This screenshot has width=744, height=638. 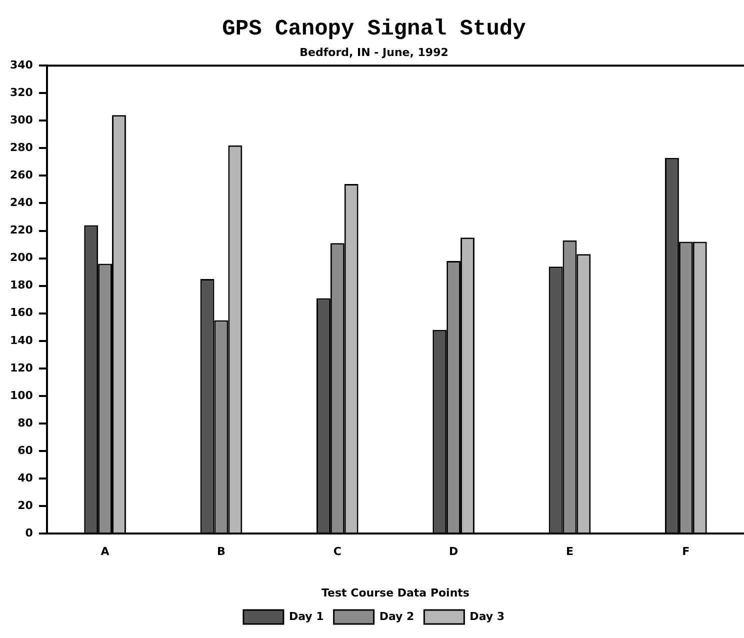 I want to click on y-tick-label: 320, so click(x=22, y=92).